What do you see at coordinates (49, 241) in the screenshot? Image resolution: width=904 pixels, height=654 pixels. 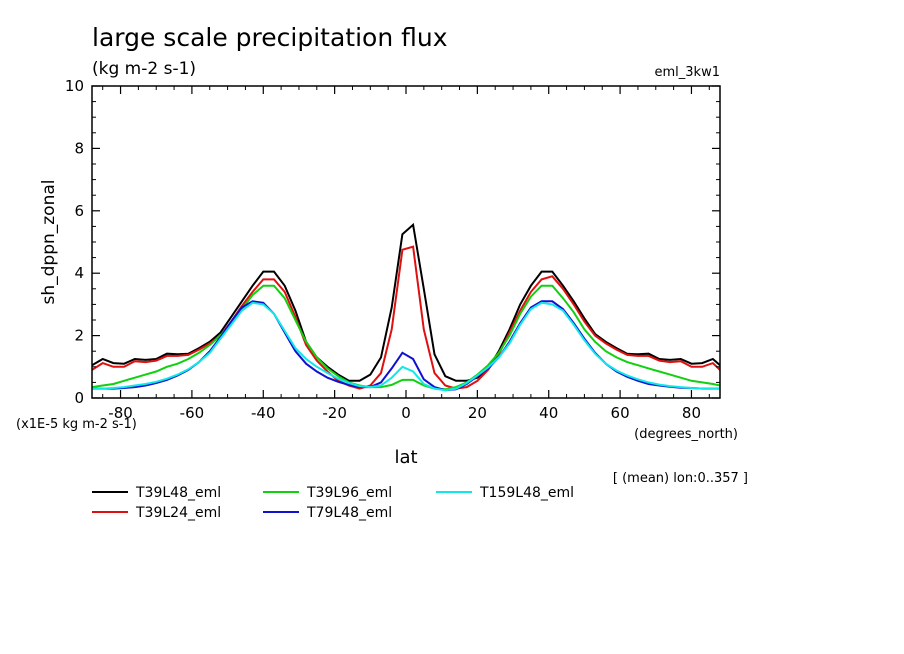 I see `y-axis-label: sh_dppn_zonal` at bounding box center [49, 241].